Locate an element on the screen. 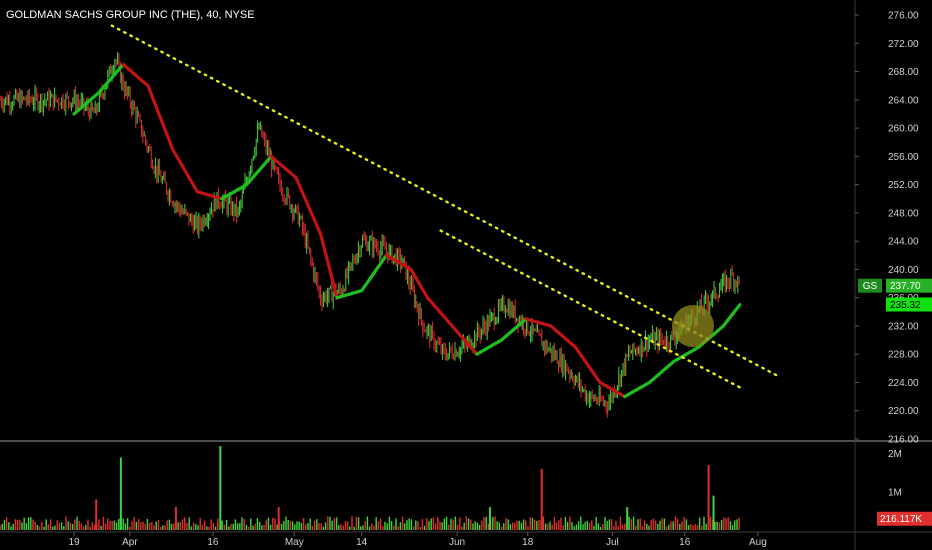  volume-layer is located at coordinates (370, 488).